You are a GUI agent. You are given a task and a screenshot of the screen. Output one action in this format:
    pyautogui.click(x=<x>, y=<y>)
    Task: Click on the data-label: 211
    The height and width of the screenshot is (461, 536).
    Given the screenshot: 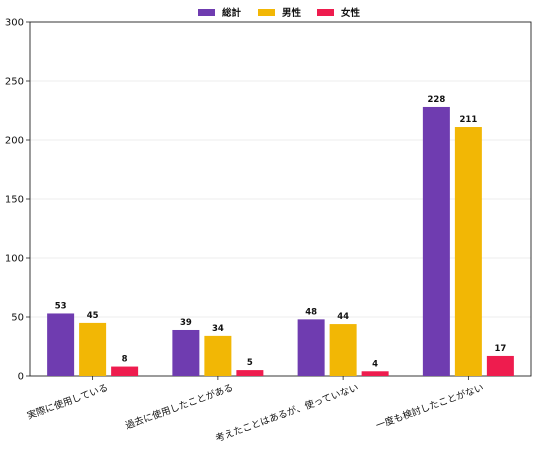 What is the action you would take?
    pyautogui.click(x=469, y=120)
    